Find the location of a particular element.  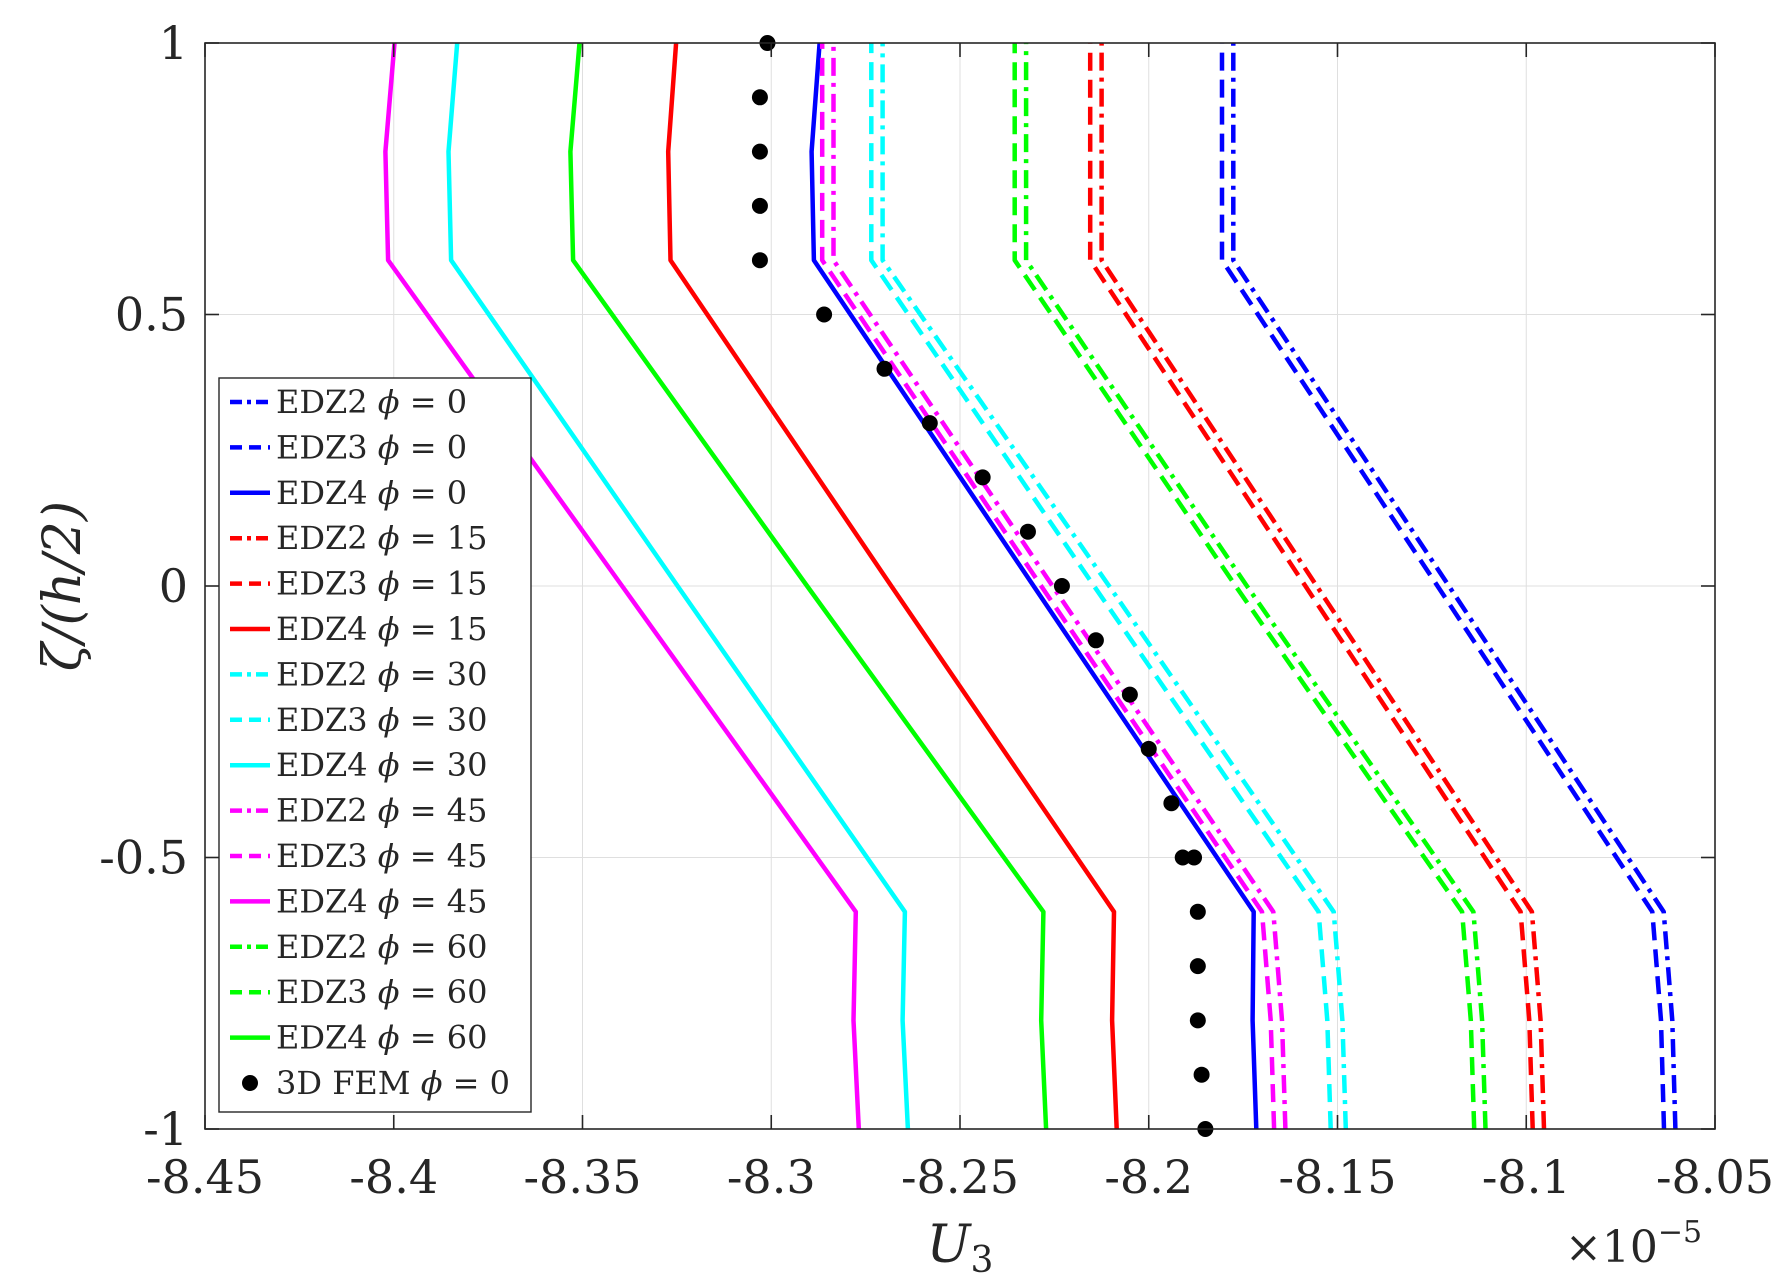

legend-label: EDZ4 ϕ = 30 is located at coordinates (381, 765).